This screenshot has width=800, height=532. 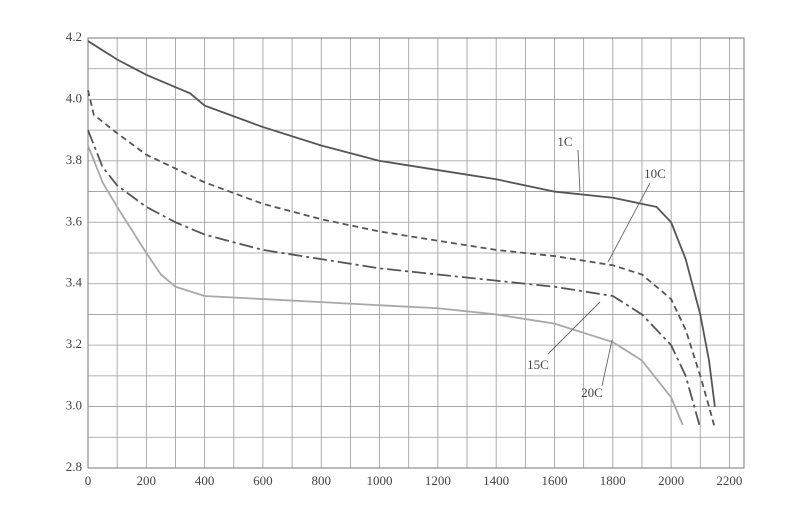 What do you see at coordinates (74, 282) in the screenshot?
I see `y-tick-label: 3.4` at bounding box center [74, 282].